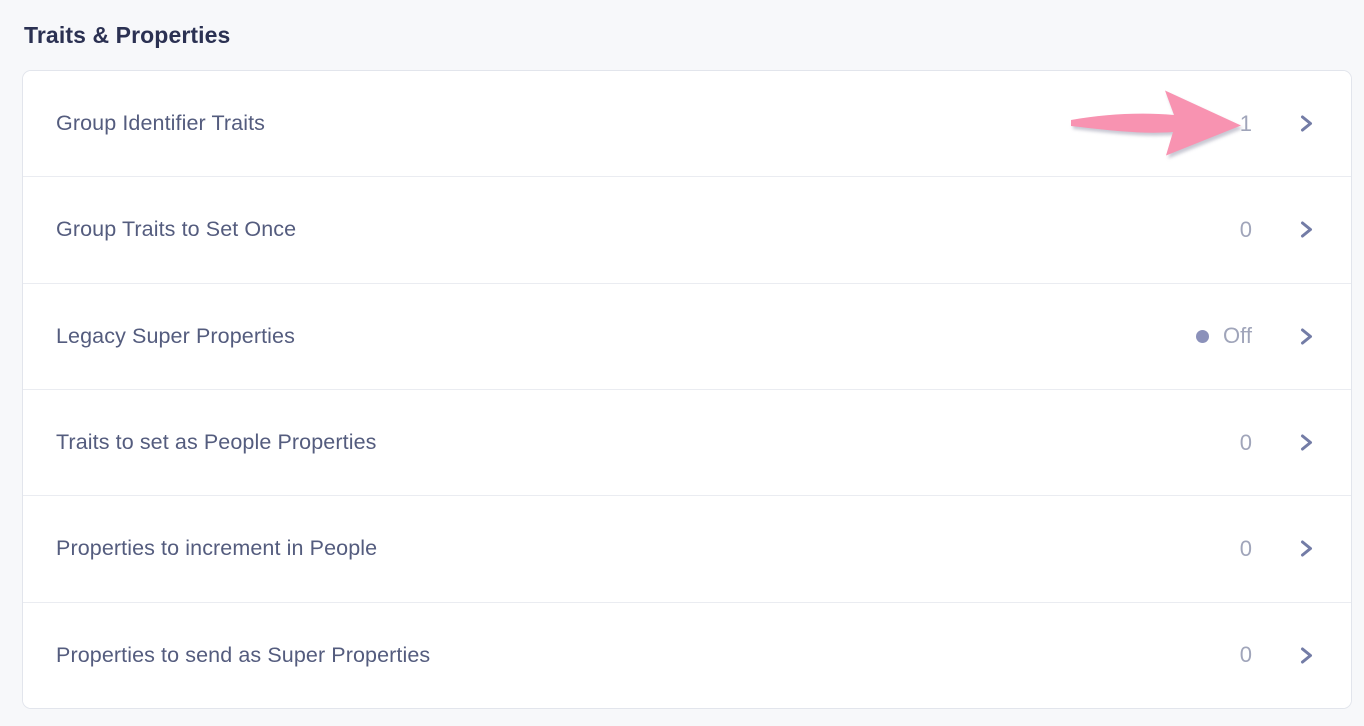 Image resolution: width=1364 pixels, height=726 pixels. I want to click on list-item: Properties to send as Super Properties 0, so click(687, 655).